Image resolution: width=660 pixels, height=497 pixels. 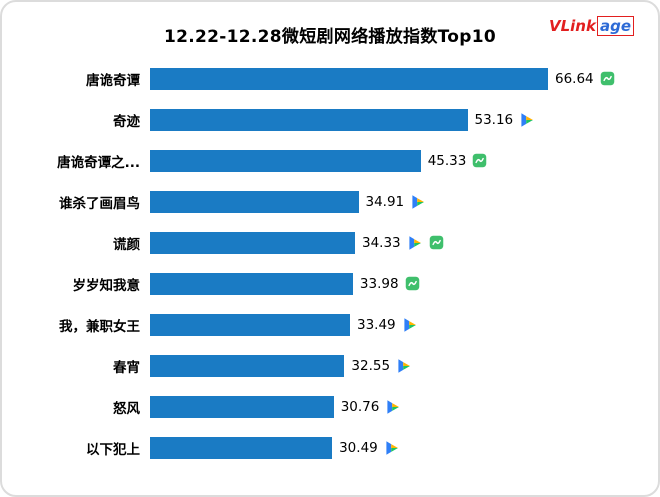 I want to click on chart-row: 谁杀了画眉鸟 34.91, so click(x=332, y=201).